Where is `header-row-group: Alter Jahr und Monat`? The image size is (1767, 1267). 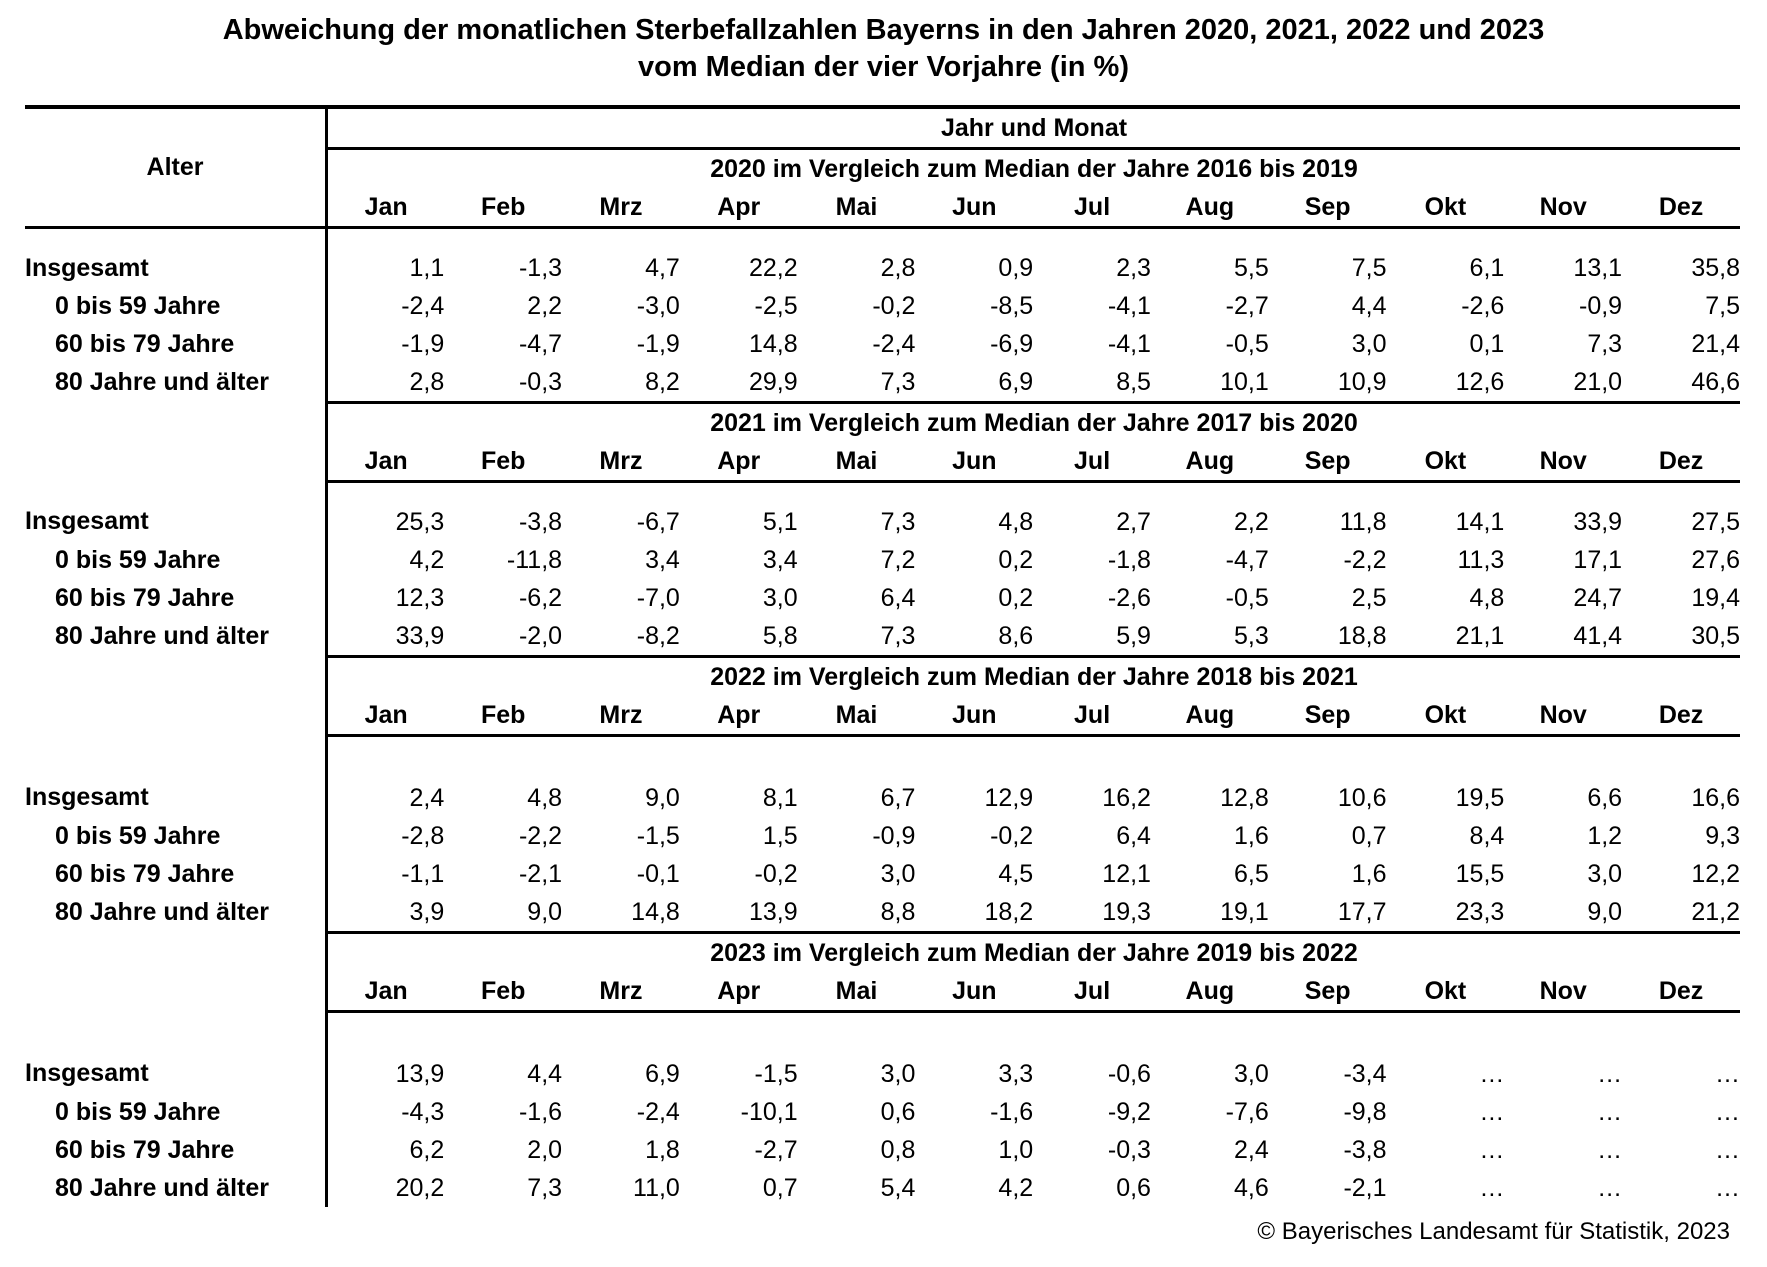 header-row-group: Alter Jahr und Monat is located at coordinates (882, 167).